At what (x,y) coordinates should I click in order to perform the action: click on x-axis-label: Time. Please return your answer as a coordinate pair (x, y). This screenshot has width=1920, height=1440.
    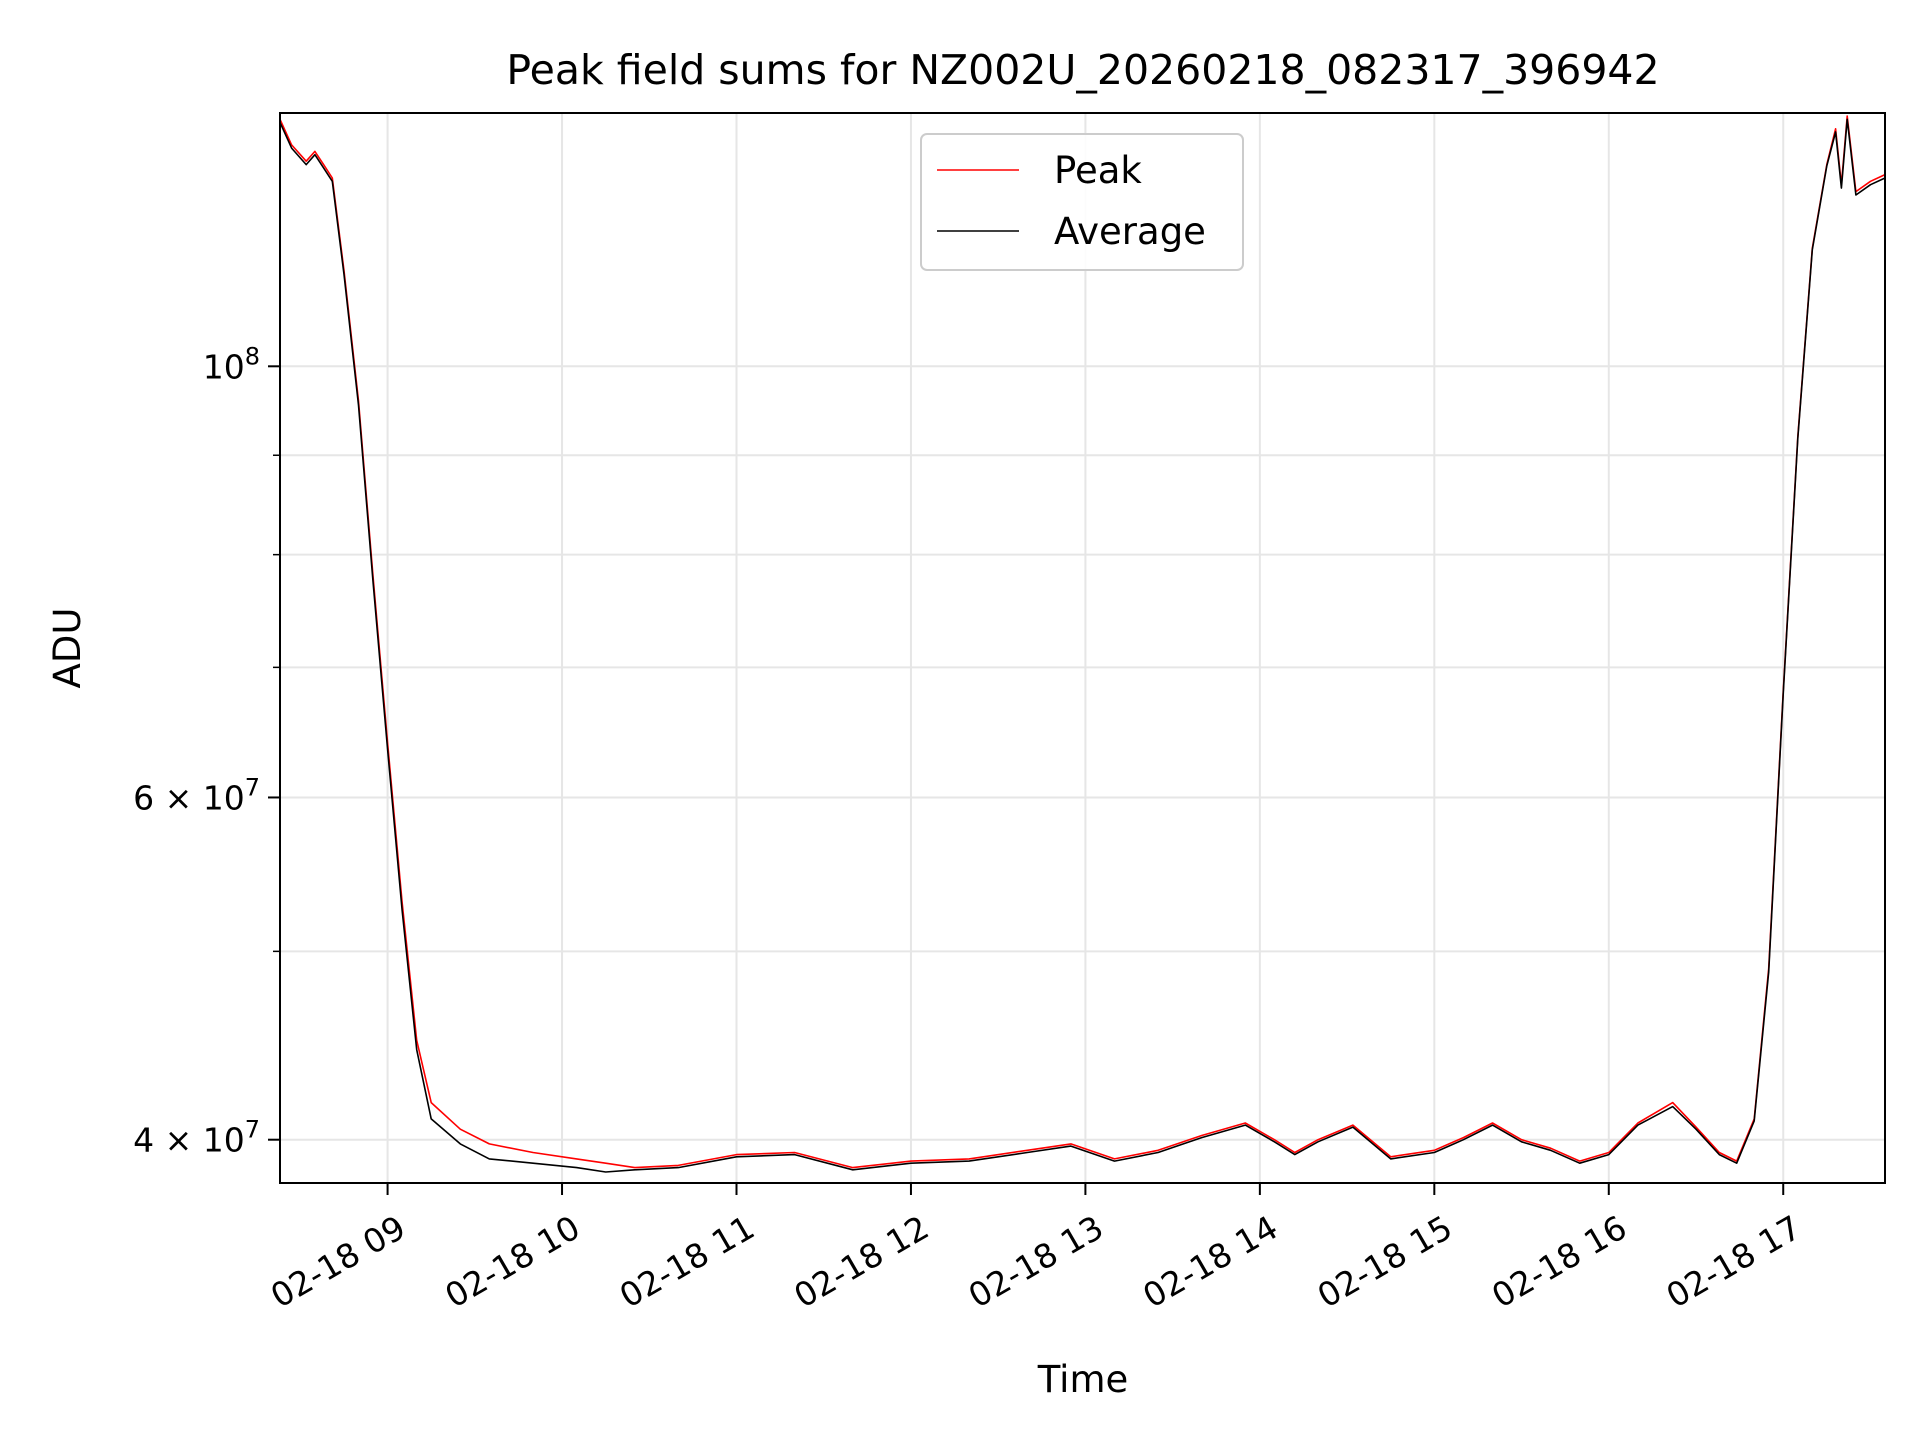
    Looking at the image, I should click on (1083, 1379).